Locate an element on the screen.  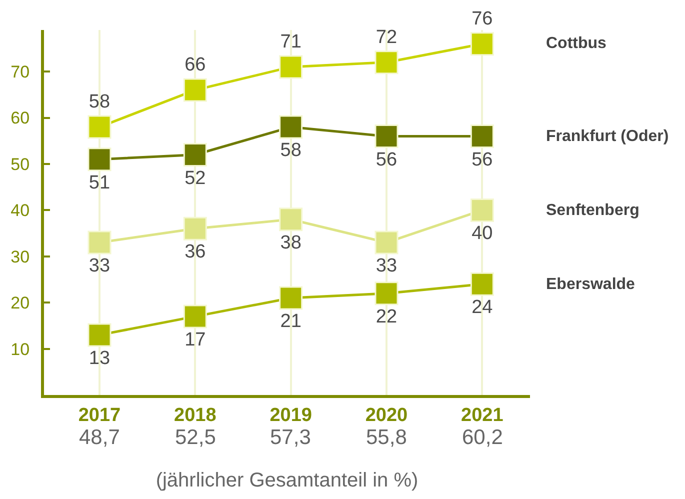
data-label: 72 is located at coordinates (387, 37).